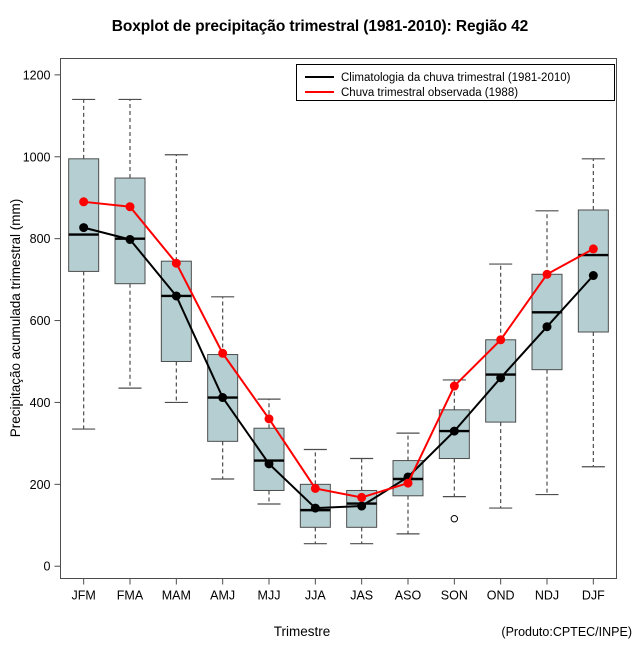 The height and width of the screenshot is (660, 640). I want to click on x-axis-tick-label: MJJ, so click(269, 596).